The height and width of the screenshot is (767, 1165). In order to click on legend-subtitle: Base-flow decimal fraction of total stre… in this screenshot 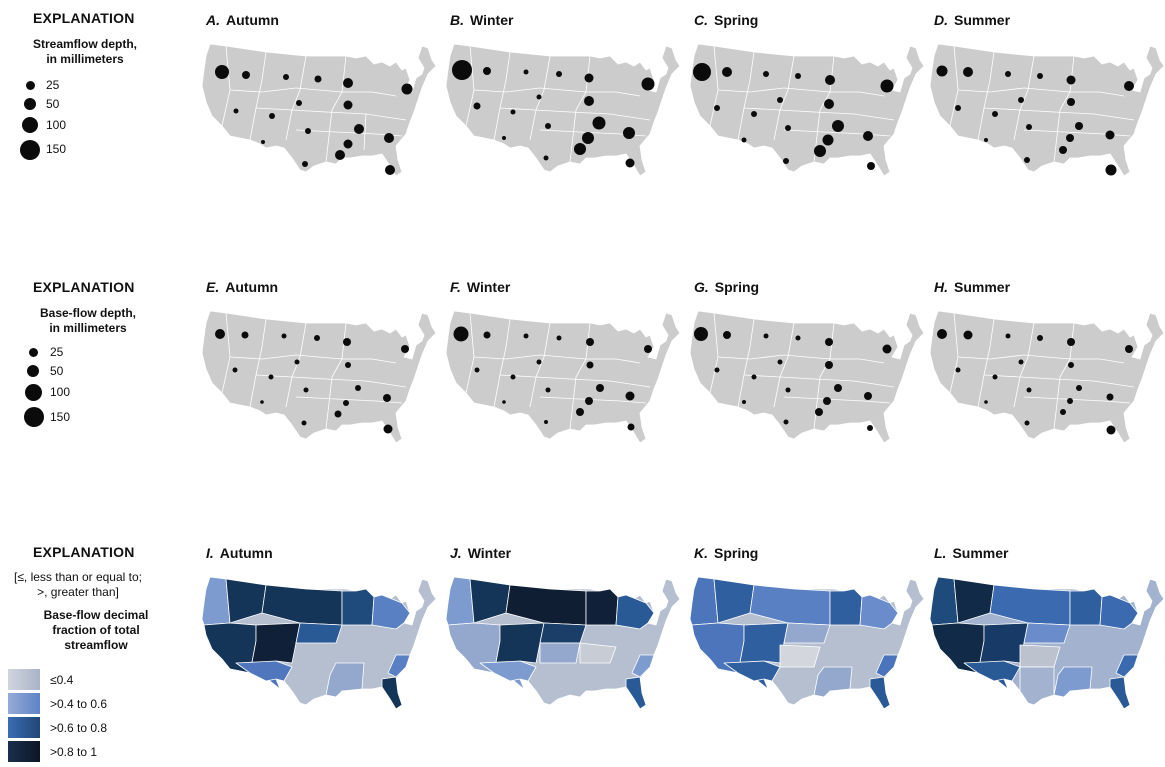, I will do `click(96, 630)`.